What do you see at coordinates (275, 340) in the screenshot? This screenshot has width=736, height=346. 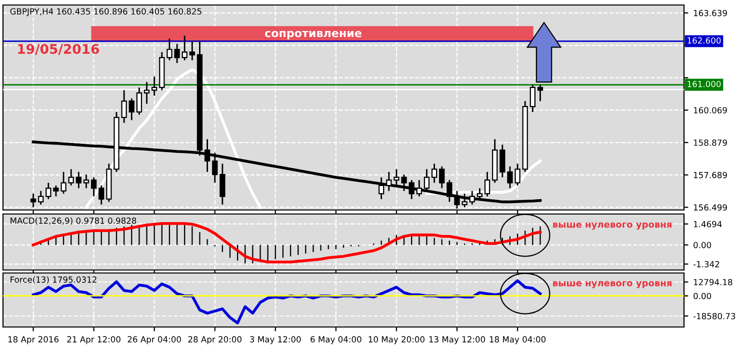 I see `x-tick-label: 3 May 12:00` at bounding box center [275, 340].